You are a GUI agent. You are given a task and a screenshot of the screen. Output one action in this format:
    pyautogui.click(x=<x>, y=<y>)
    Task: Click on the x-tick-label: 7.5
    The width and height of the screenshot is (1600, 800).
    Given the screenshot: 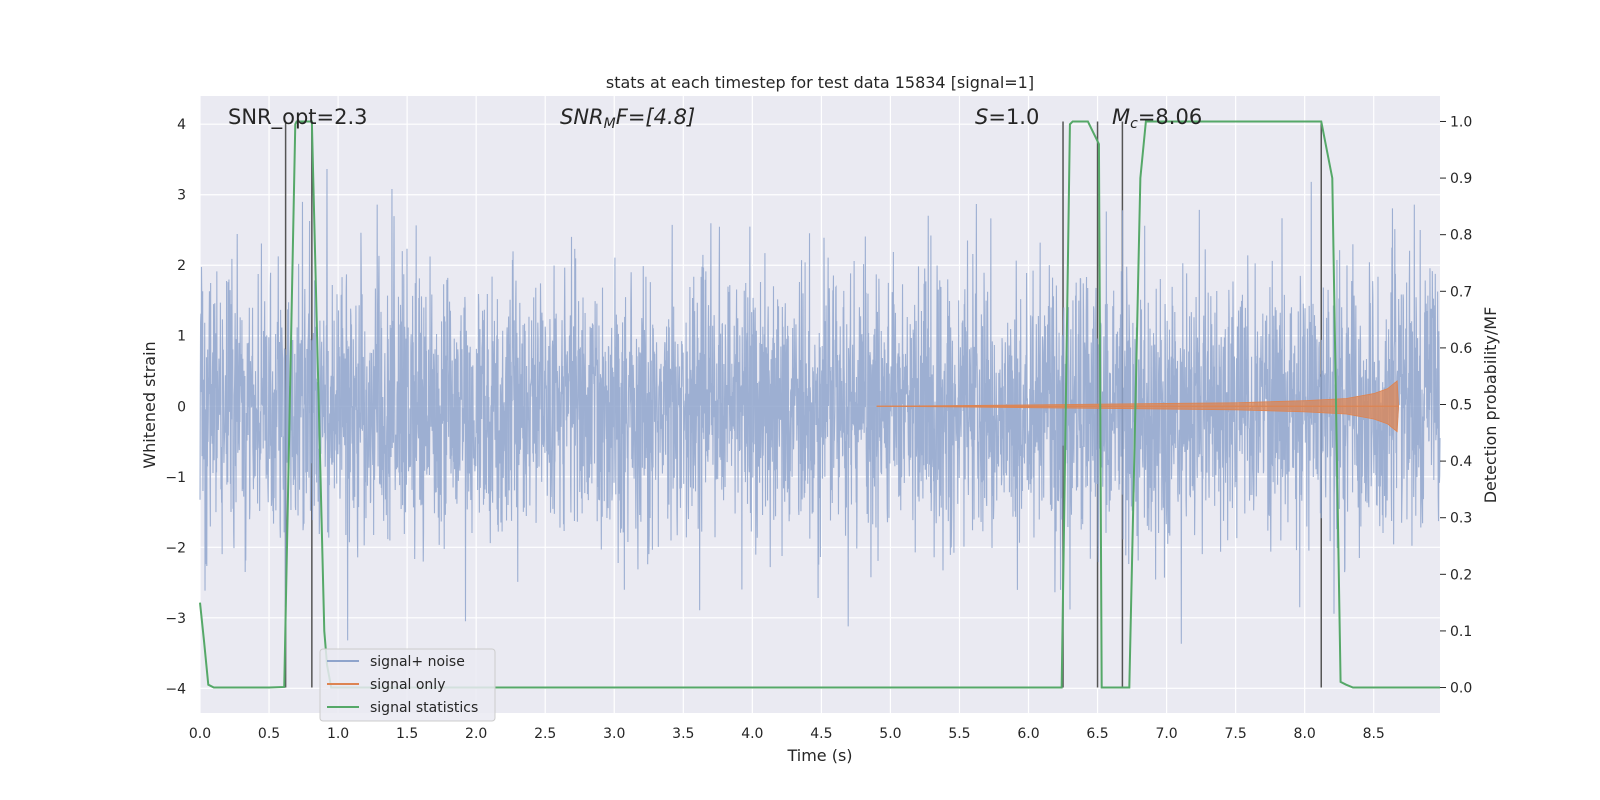 What is the action you would take?
    pyautogui.click(x=1236, y=734)
    